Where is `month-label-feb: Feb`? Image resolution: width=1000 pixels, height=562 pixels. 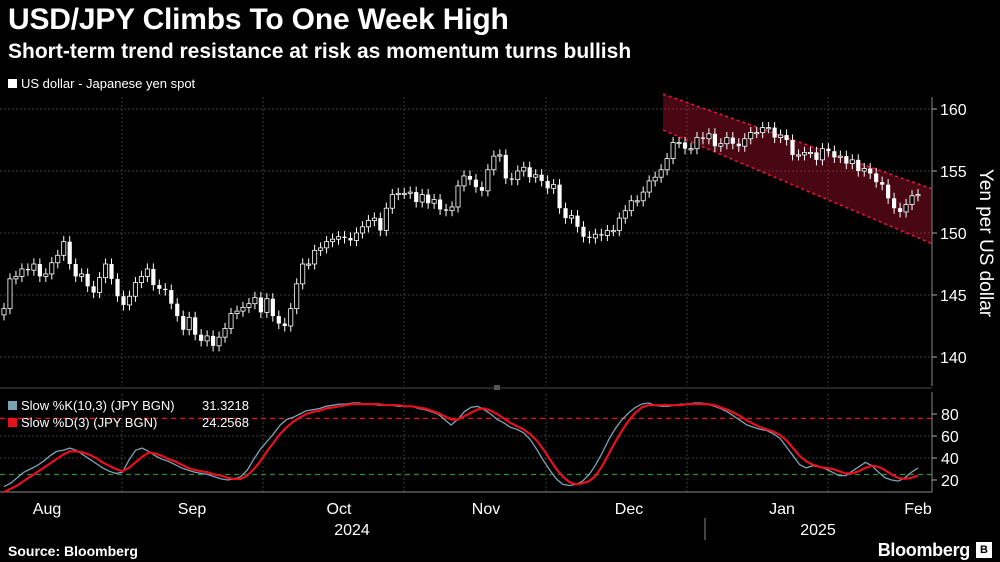
month-label-feb: Feb is located at coordinates (918, 509).